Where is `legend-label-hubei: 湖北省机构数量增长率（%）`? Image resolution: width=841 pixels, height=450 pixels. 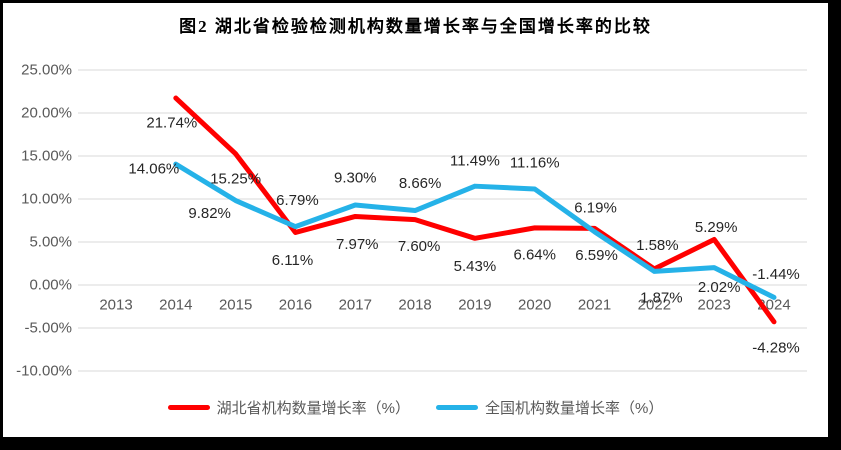 legend-label-hubei: 湖北省机构数量增长率（%） is located at coordinates (313, 408).